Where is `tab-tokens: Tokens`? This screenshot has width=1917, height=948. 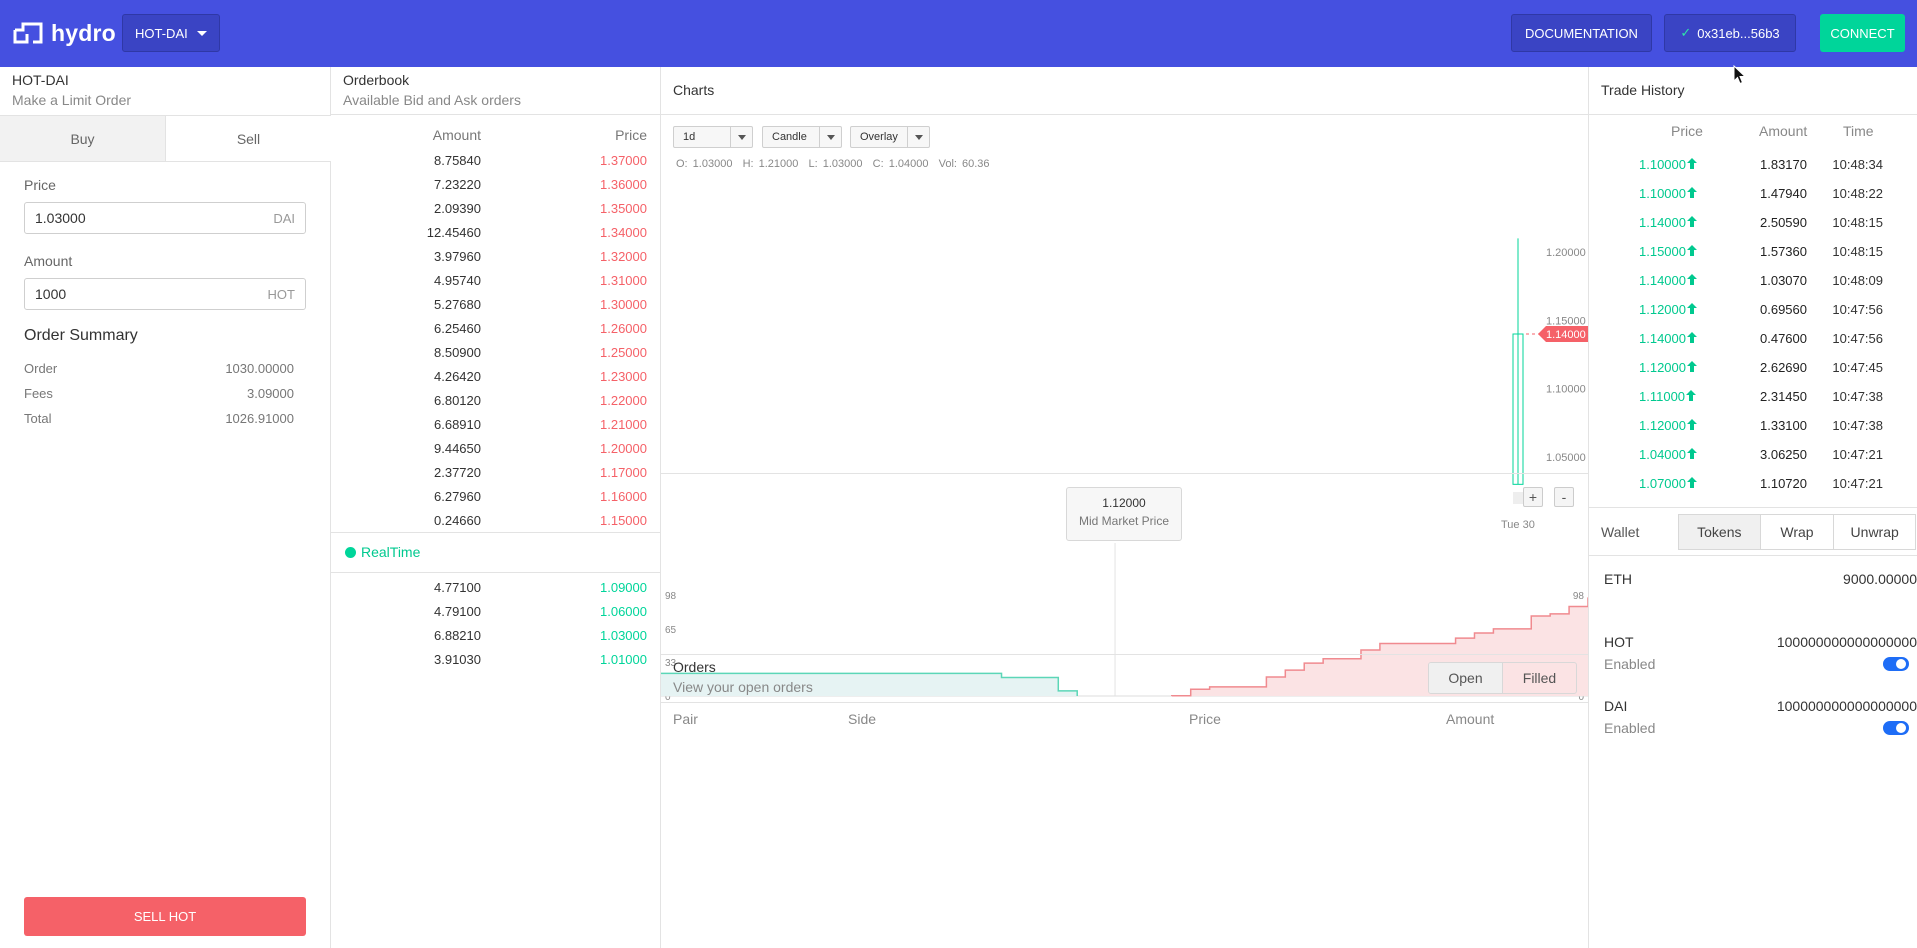
tab-tokens: Tokens is located at coordinates (1720, 532).